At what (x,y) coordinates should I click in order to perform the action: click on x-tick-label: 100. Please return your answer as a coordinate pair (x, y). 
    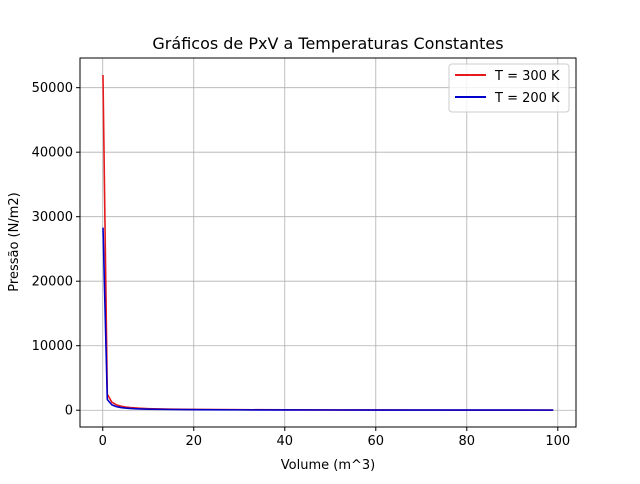
    Looking at the image, I should click on (557, 441).